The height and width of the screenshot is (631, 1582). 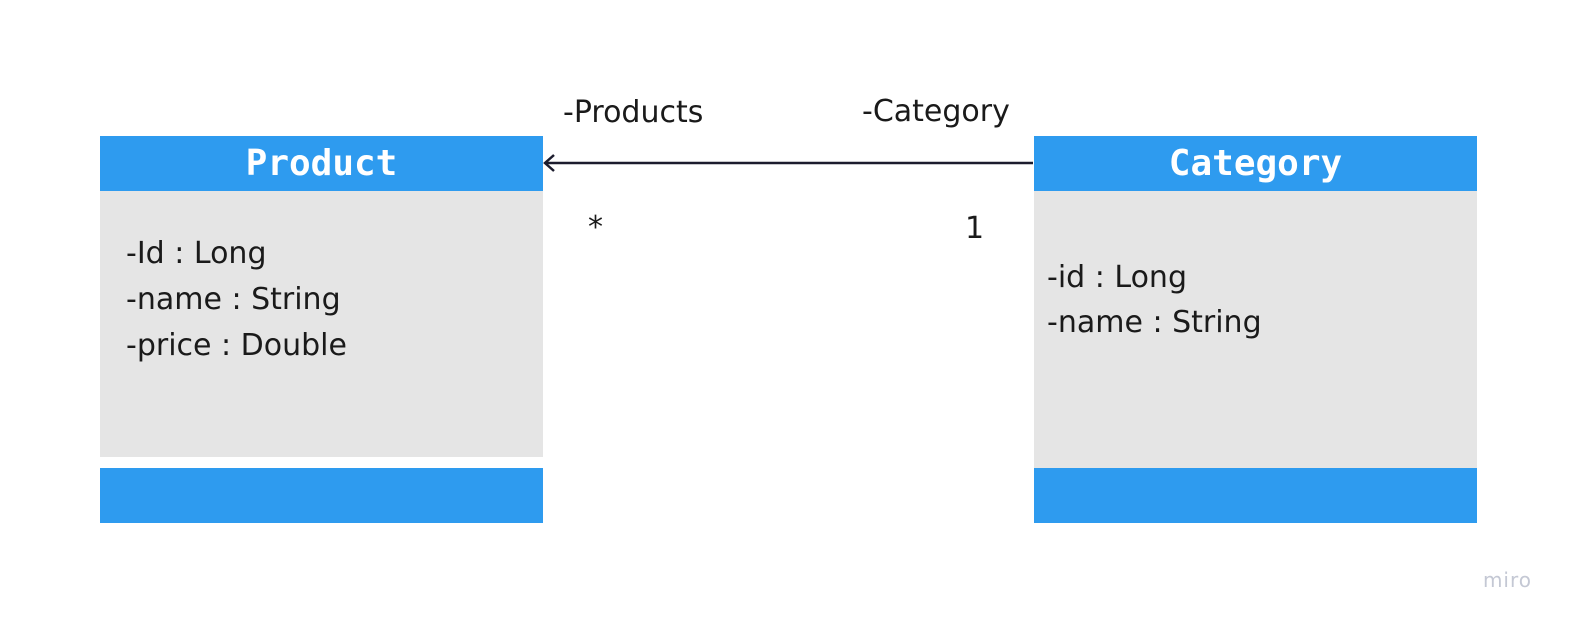 What do you see at coordinates (633, 112) in the screenshot?
I see `product-end-role-label: -Products` at bounding box center [633, 112].